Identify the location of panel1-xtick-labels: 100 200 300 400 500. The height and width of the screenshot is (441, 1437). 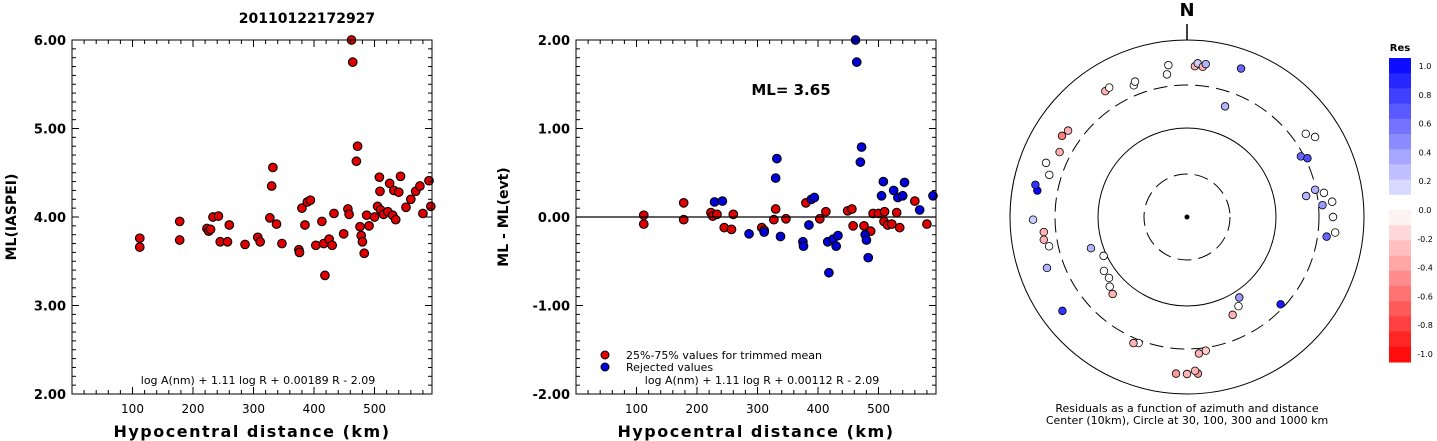
(253, 409).